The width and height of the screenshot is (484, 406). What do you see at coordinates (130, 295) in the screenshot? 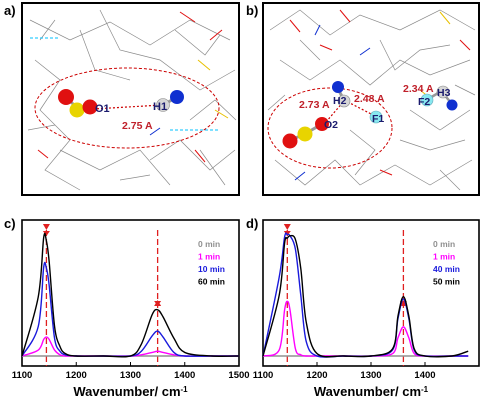
I see `series-line-60-min` at bounding box center [130, 295].